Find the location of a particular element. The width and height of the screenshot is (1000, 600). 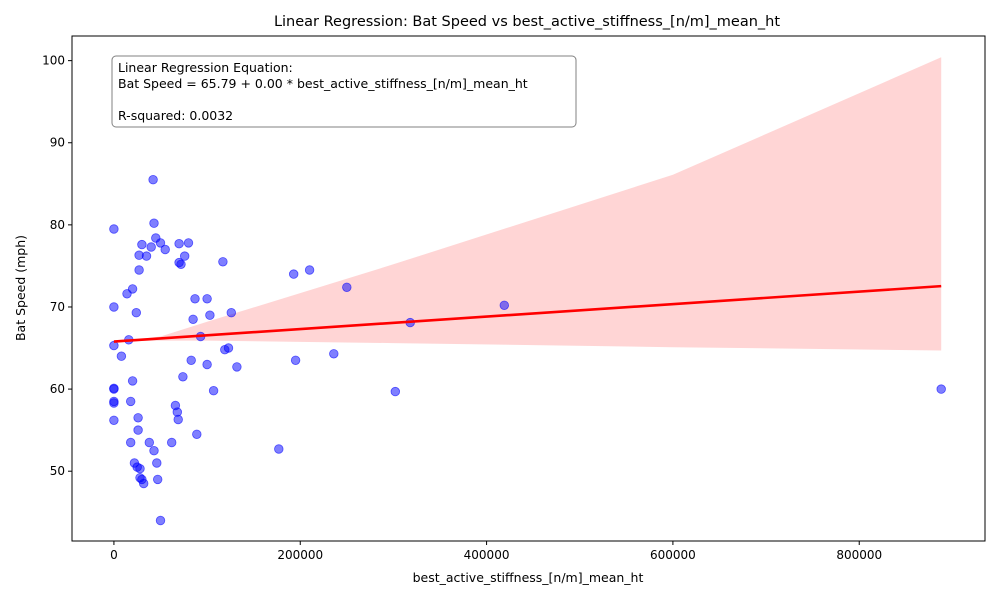

y-axis-label: Bat Speed (mph) is located at coordinates (20, 288).